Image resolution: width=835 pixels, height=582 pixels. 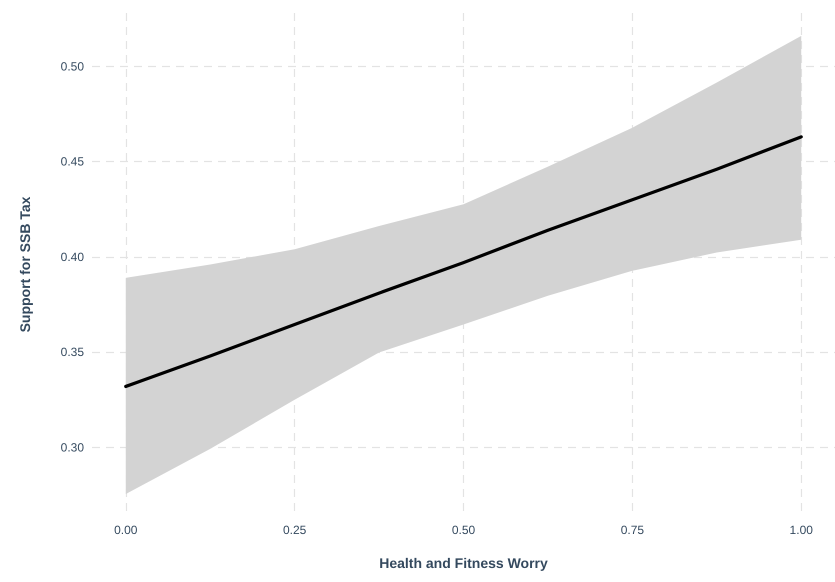 What do you see at coordinates (802, 530) in the screenshot?
I see `x-tick-label: 1.00` at bounding box center [802, 530].